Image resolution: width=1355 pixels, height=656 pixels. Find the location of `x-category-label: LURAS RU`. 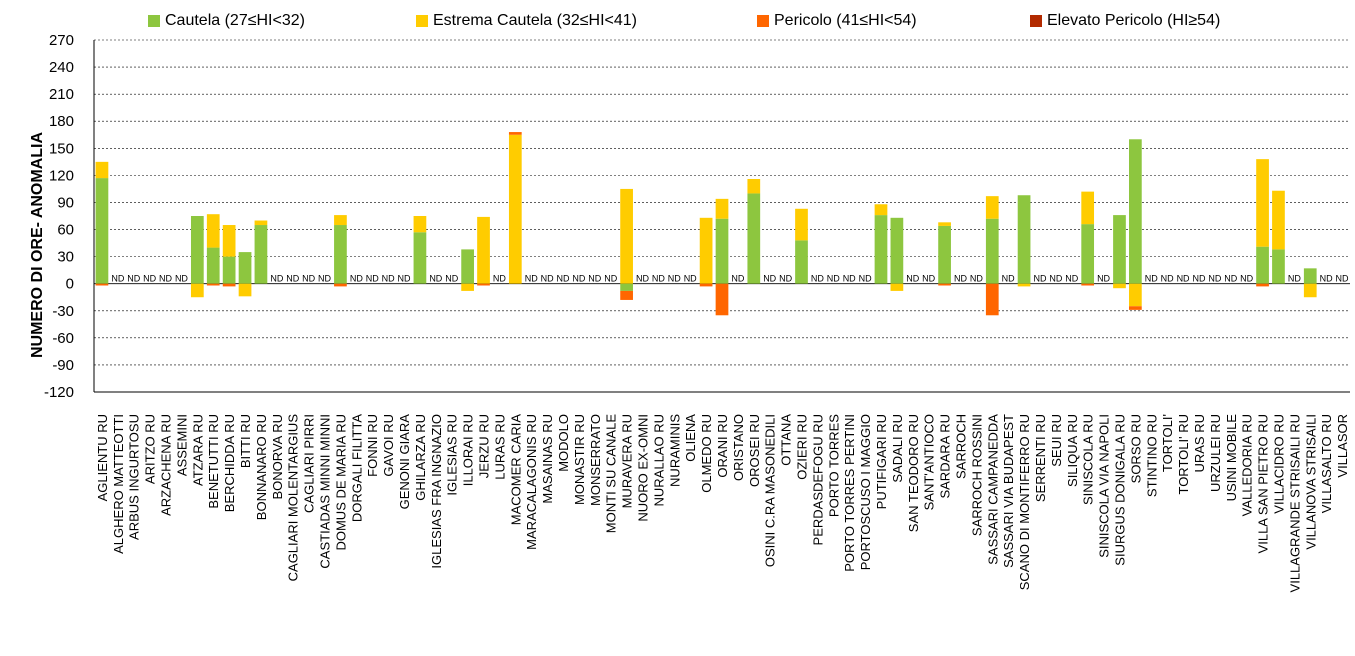

x-category-label: LURAS RU is located at coordinates (499, 447).